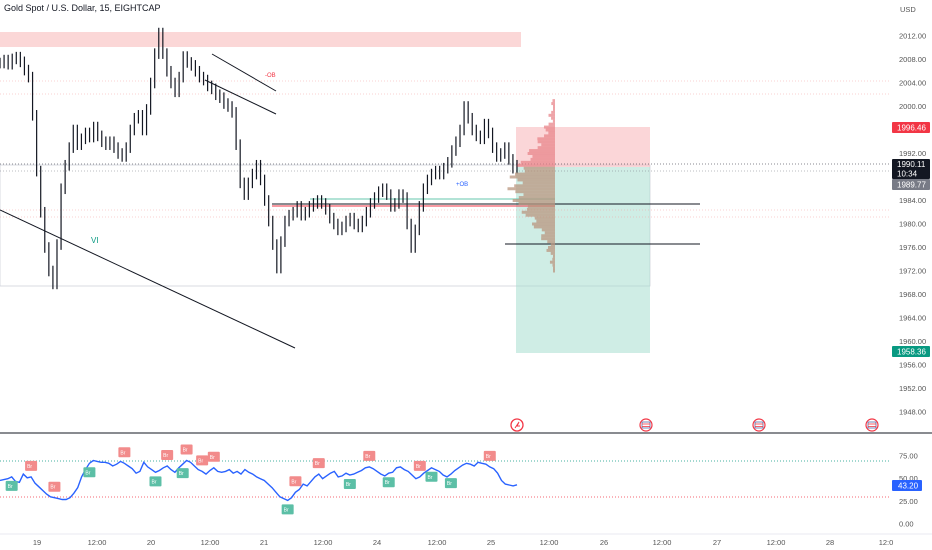 This screenshot has height=550, width=932. Describe the element at coordinates (911, 216) in the screenshot. I see `price-axis` at that location.